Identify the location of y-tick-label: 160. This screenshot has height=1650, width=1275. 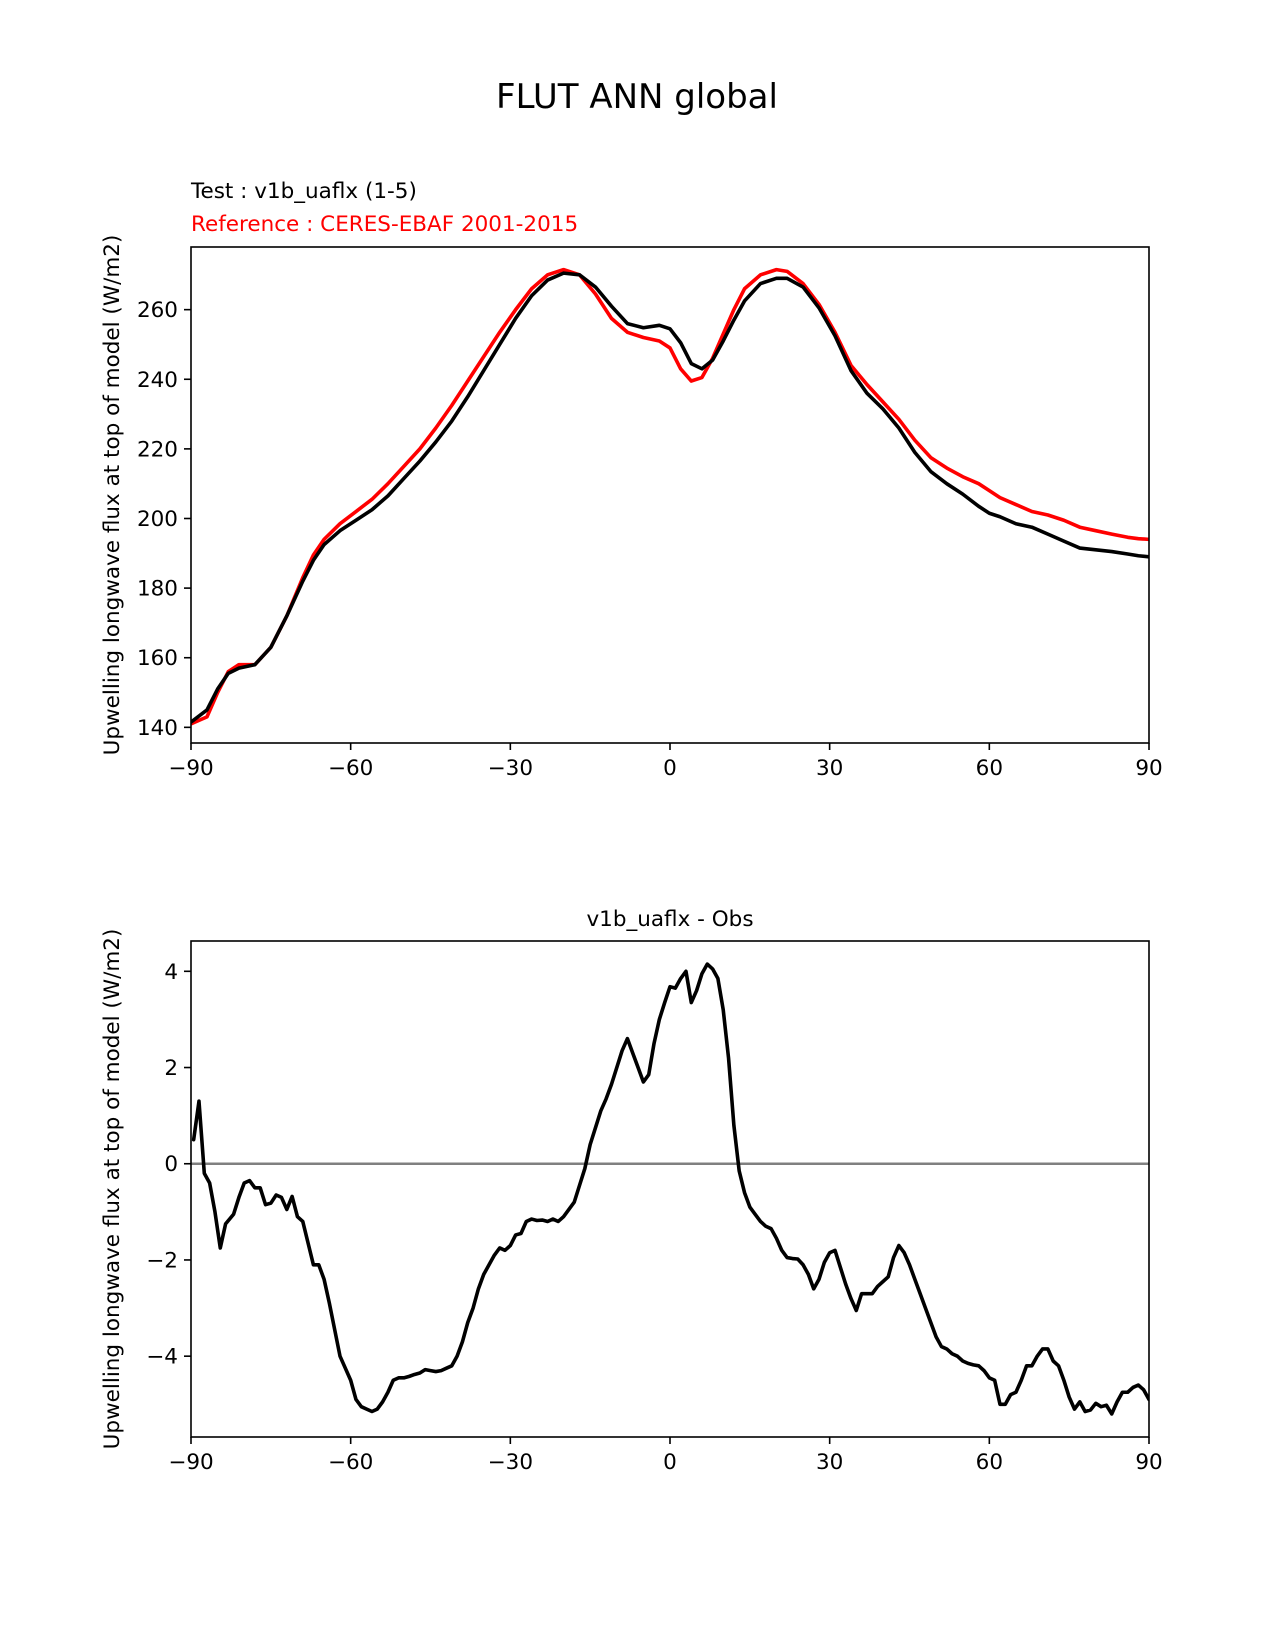
(157, 658).